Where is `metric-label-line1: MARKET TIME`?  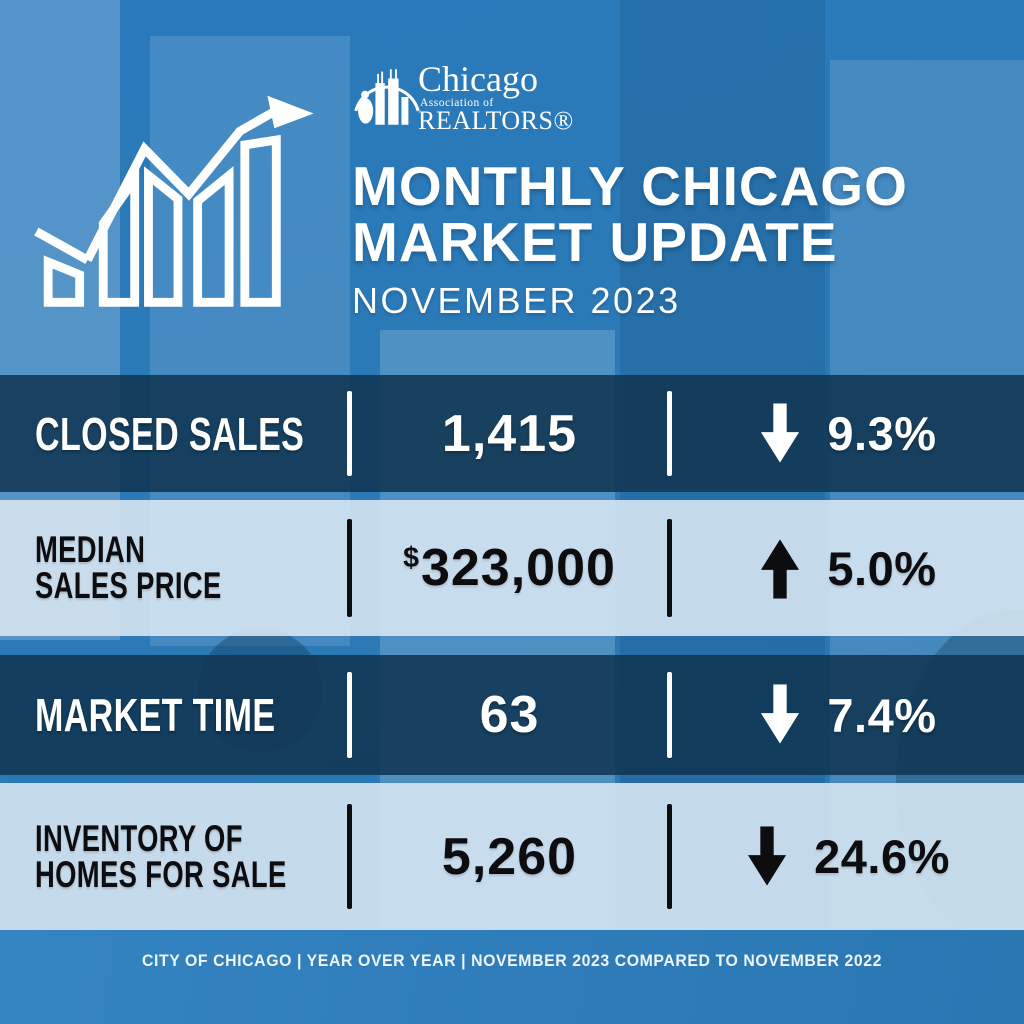 metric-label-line1: MARKET TIME is located at coordinates (155, 715).